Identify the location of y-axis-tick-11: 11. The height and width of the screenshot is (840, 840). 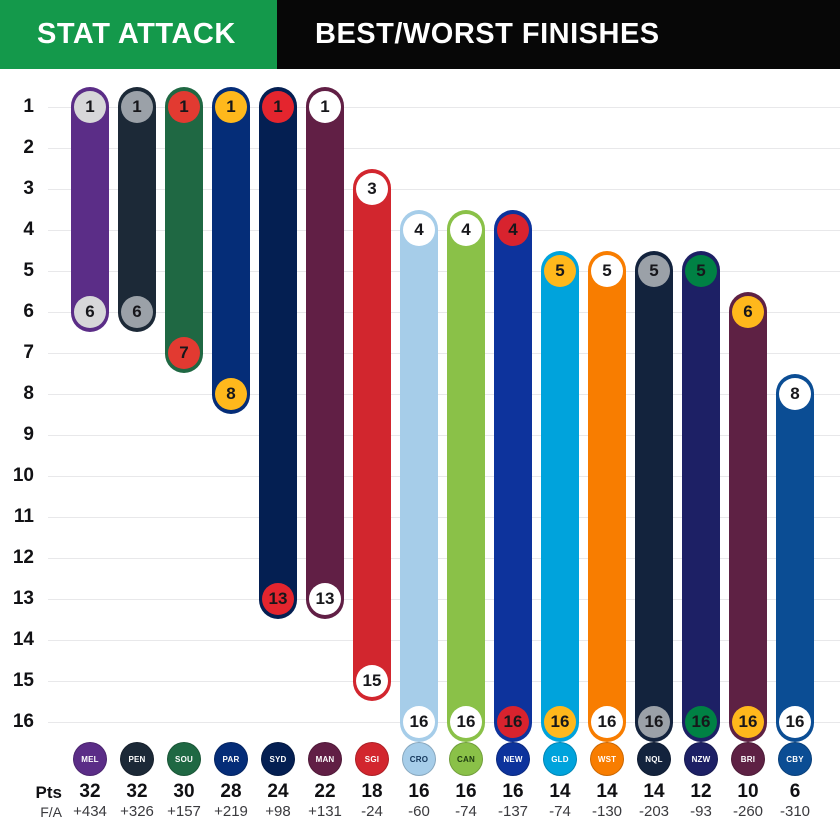
(23, 516).